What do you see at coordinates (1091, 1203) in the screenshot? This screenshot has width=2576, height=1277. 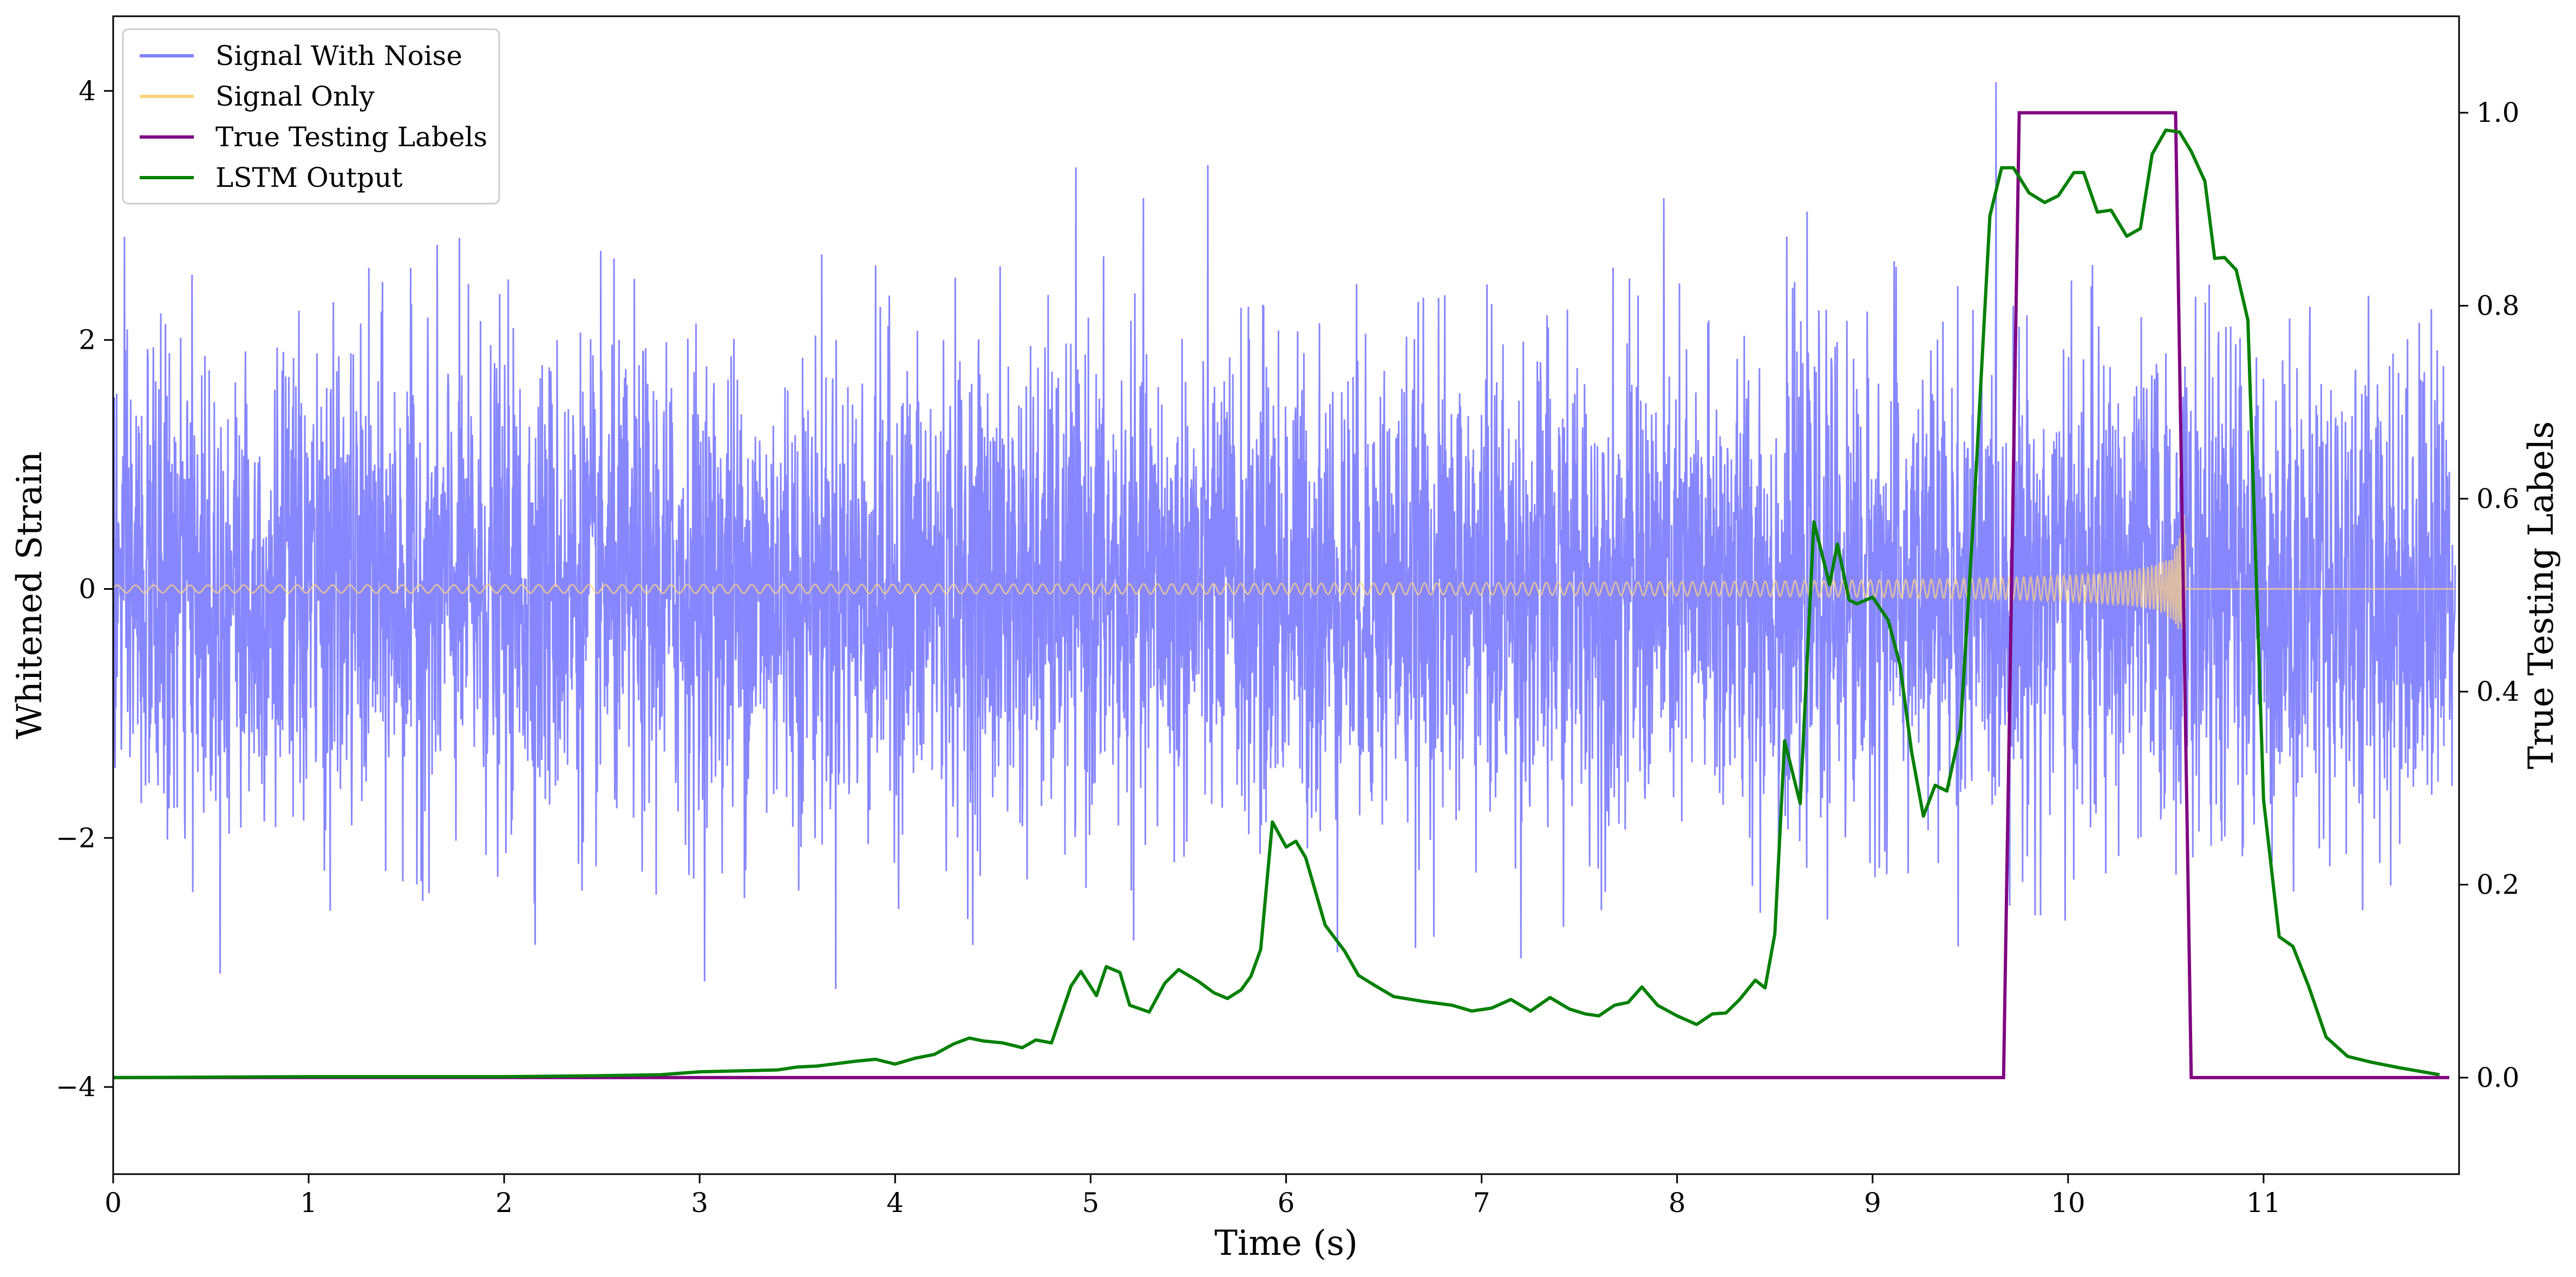 I see `x-tick-label: 5` at bounding box center [1091, 1203].